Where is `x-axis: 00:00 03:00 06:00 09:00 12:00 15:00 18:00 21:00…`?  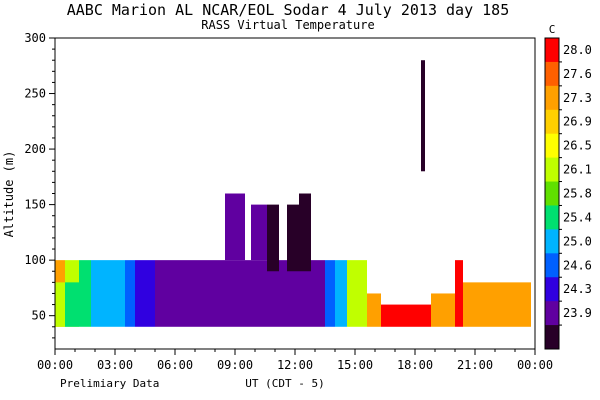 x-axis: 00:00 03:00 06:00 09:00 12:00 15:00 18:00 21:00… is located at coordinates (295, 360).